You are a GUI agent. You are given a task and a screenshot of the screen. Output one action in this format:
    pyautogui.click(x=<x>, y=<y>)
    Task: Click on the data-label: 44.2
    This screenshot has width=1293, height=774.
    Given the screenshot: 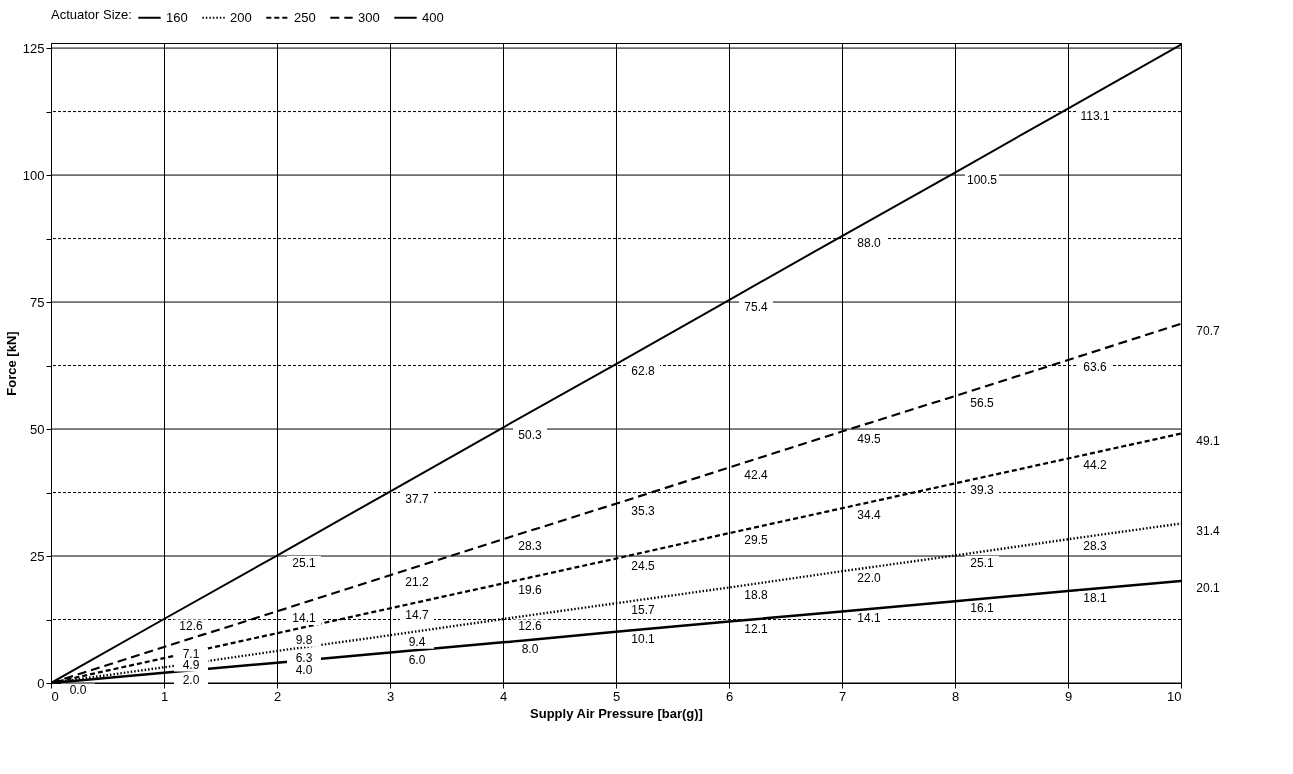 What is the action you would take?
    pyautogui.click(x=1095, y=465)
    